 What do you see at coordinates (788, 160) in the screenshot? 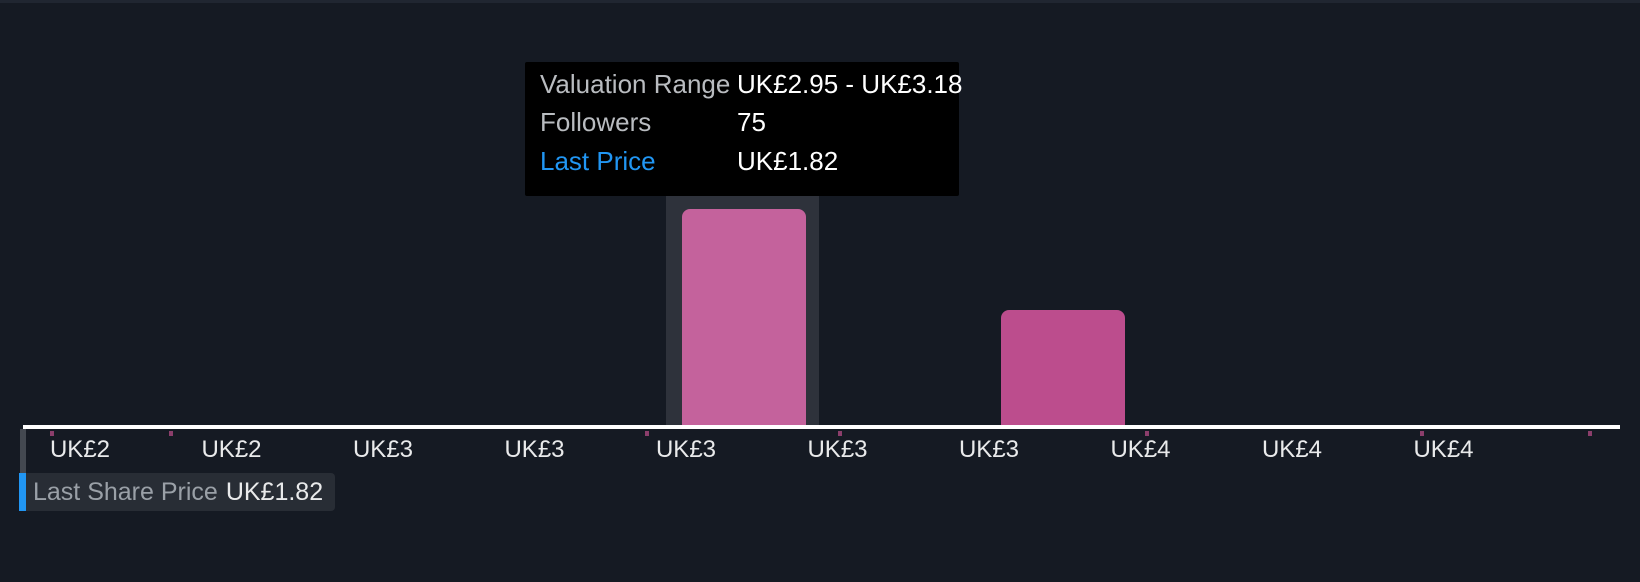
I see `tooltip-value: UK£1.82` at bounding box center [788, 160].